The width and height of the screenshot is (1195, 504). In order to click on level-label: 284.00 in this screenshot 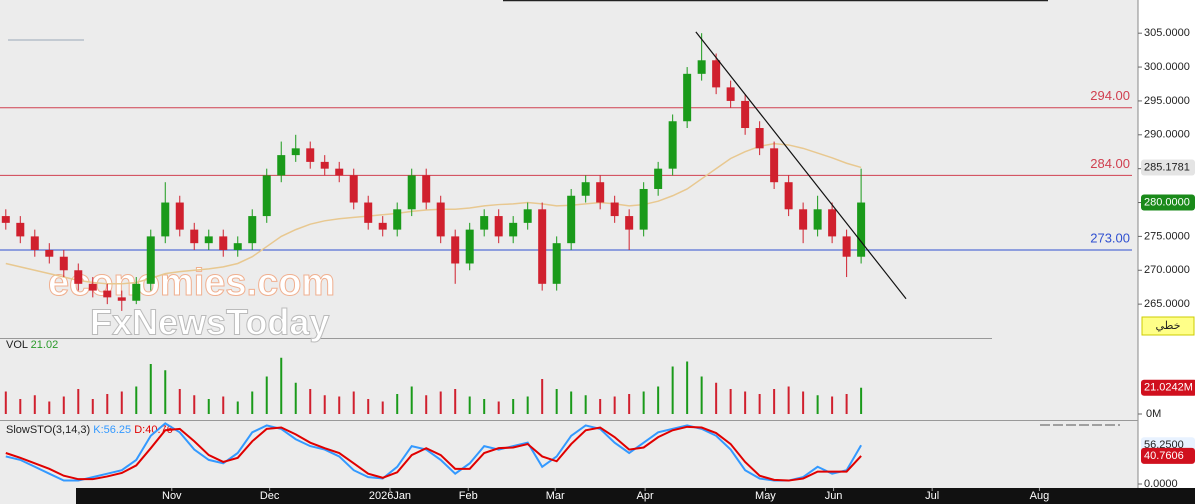, I will do `click(1110, 163)`.